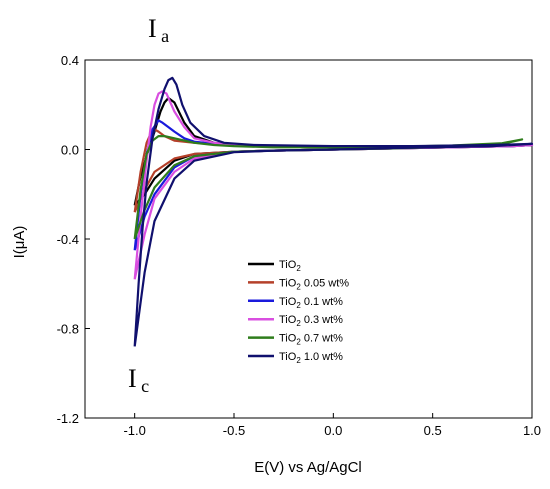 This screenshot has height=489, width=550. Describe the element at coordinates (158, 30) in the screenshot. I see `anodic-peak-annotation: I a` at that location.